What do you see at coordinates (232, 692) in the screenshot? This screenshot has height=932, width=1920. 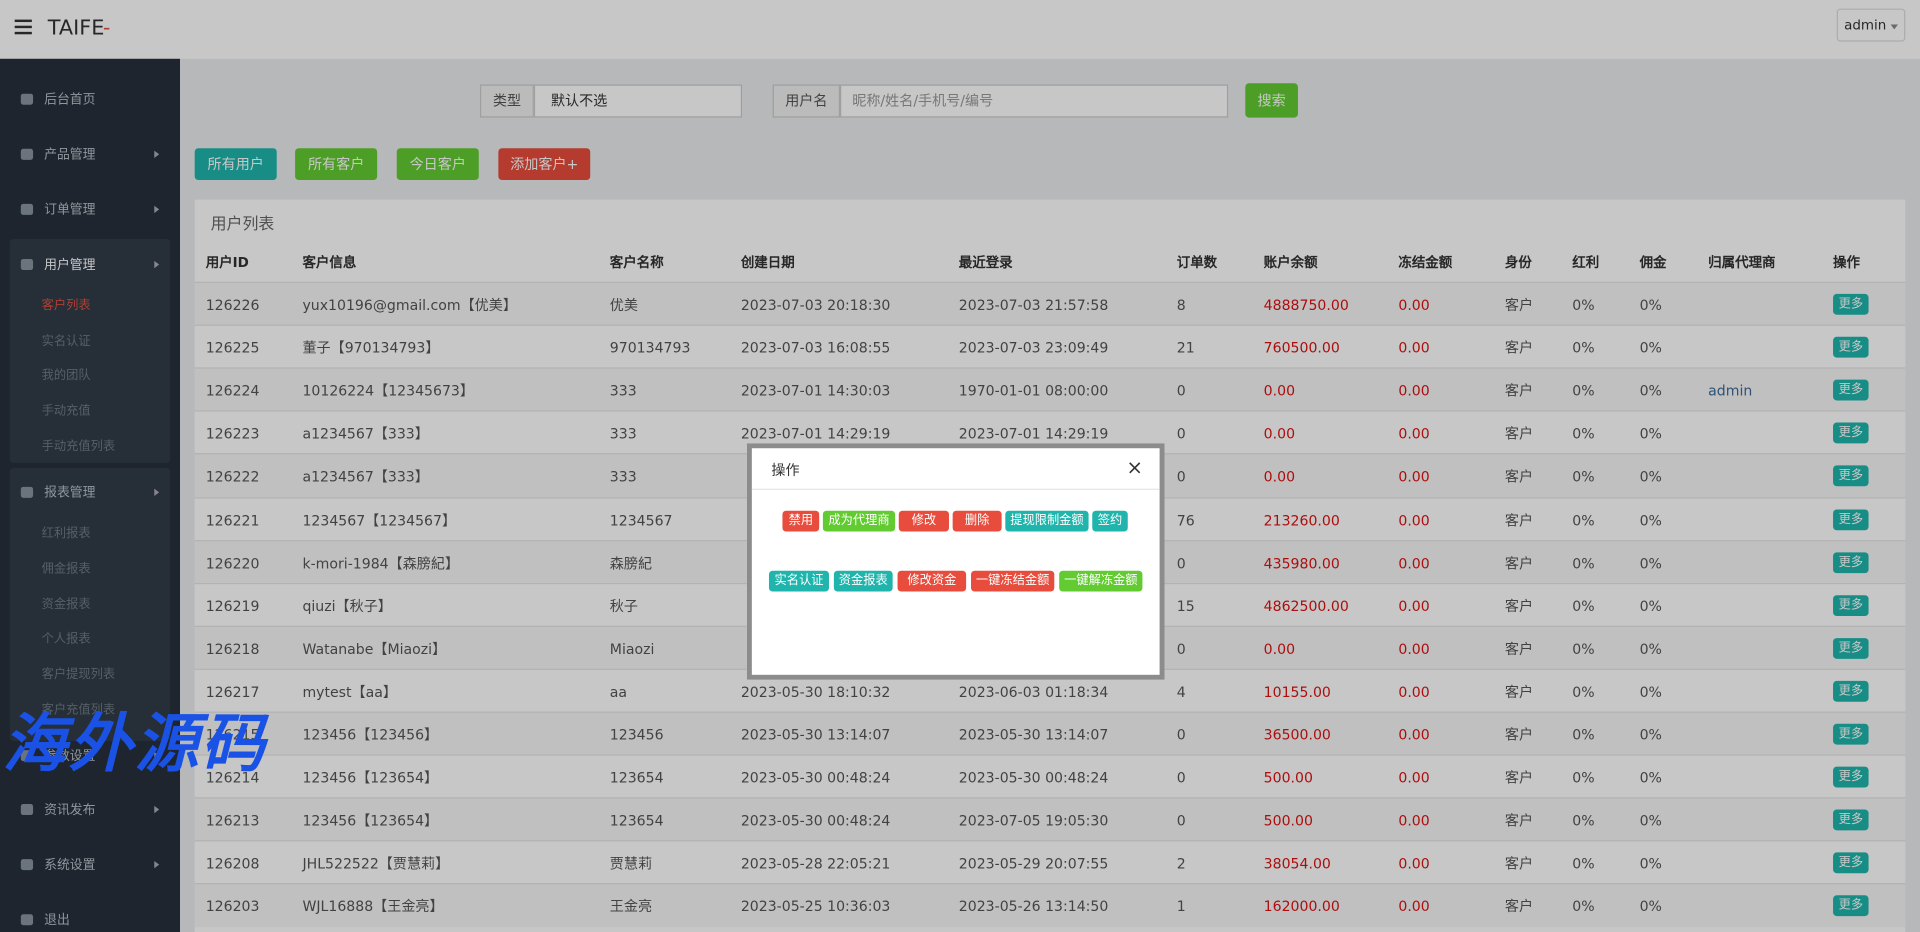 I see `table-cell: 126217` at bounding box center [232, 692].